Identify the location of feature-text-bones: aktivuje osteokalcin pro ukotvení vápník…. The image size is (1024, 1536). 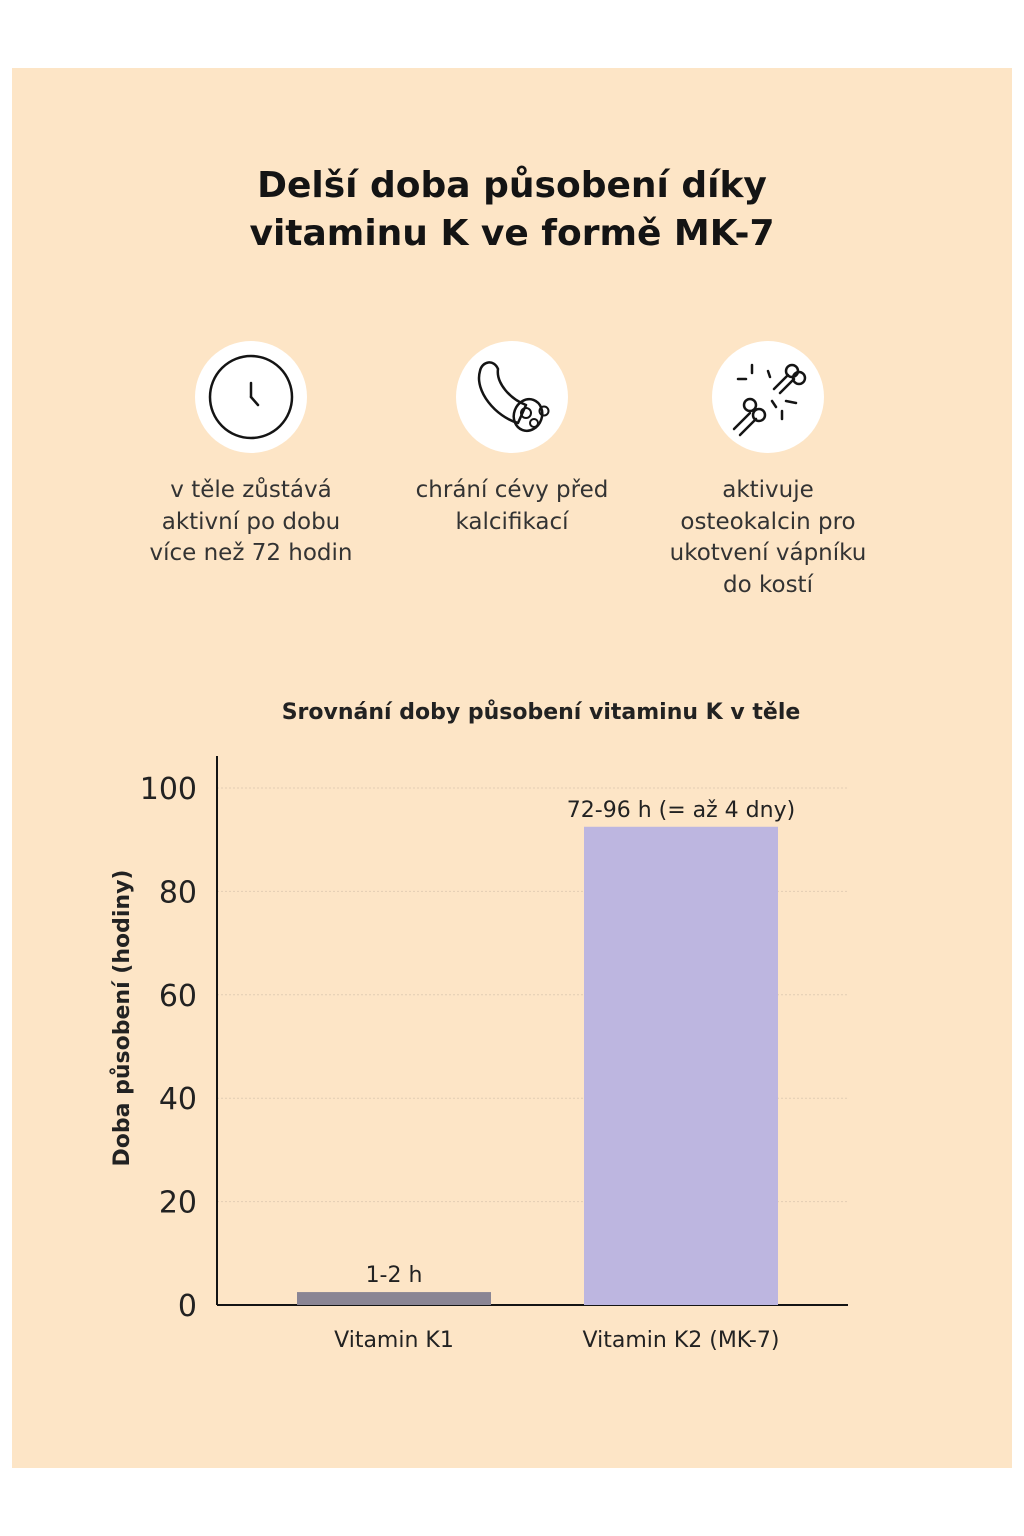
(768, 538).